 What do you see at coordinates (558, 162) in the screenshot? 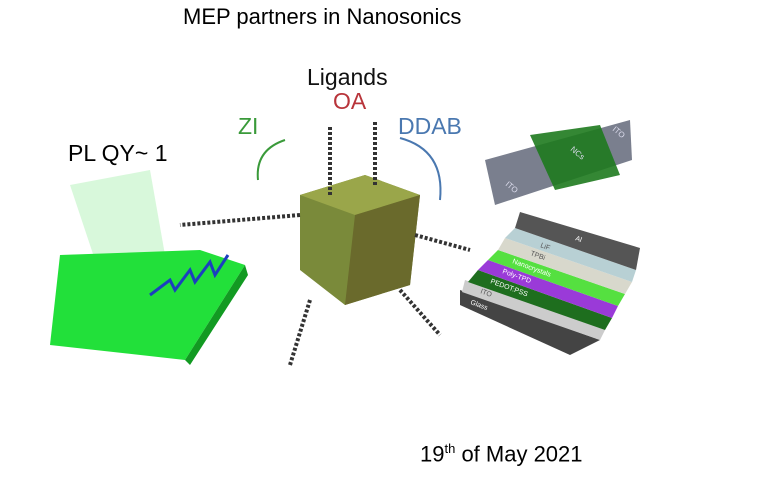
I see `device-top-view: ITO NCs ITO` at bounding box center [558, 162].